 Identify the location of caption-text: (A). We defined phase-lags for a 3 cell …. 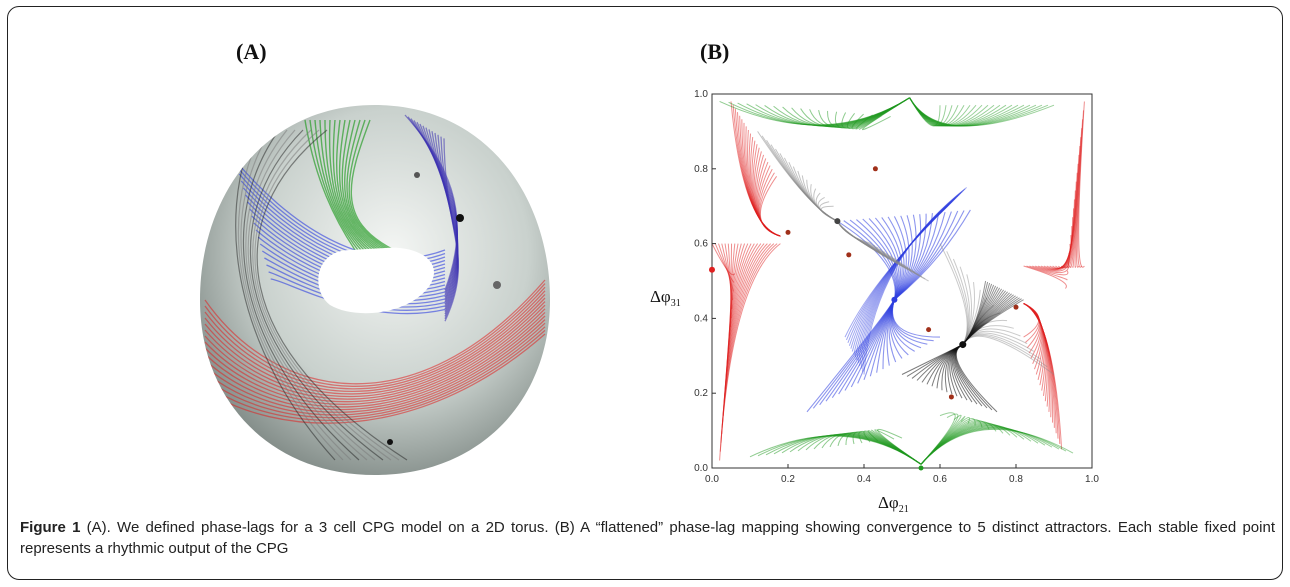
(647, 538).